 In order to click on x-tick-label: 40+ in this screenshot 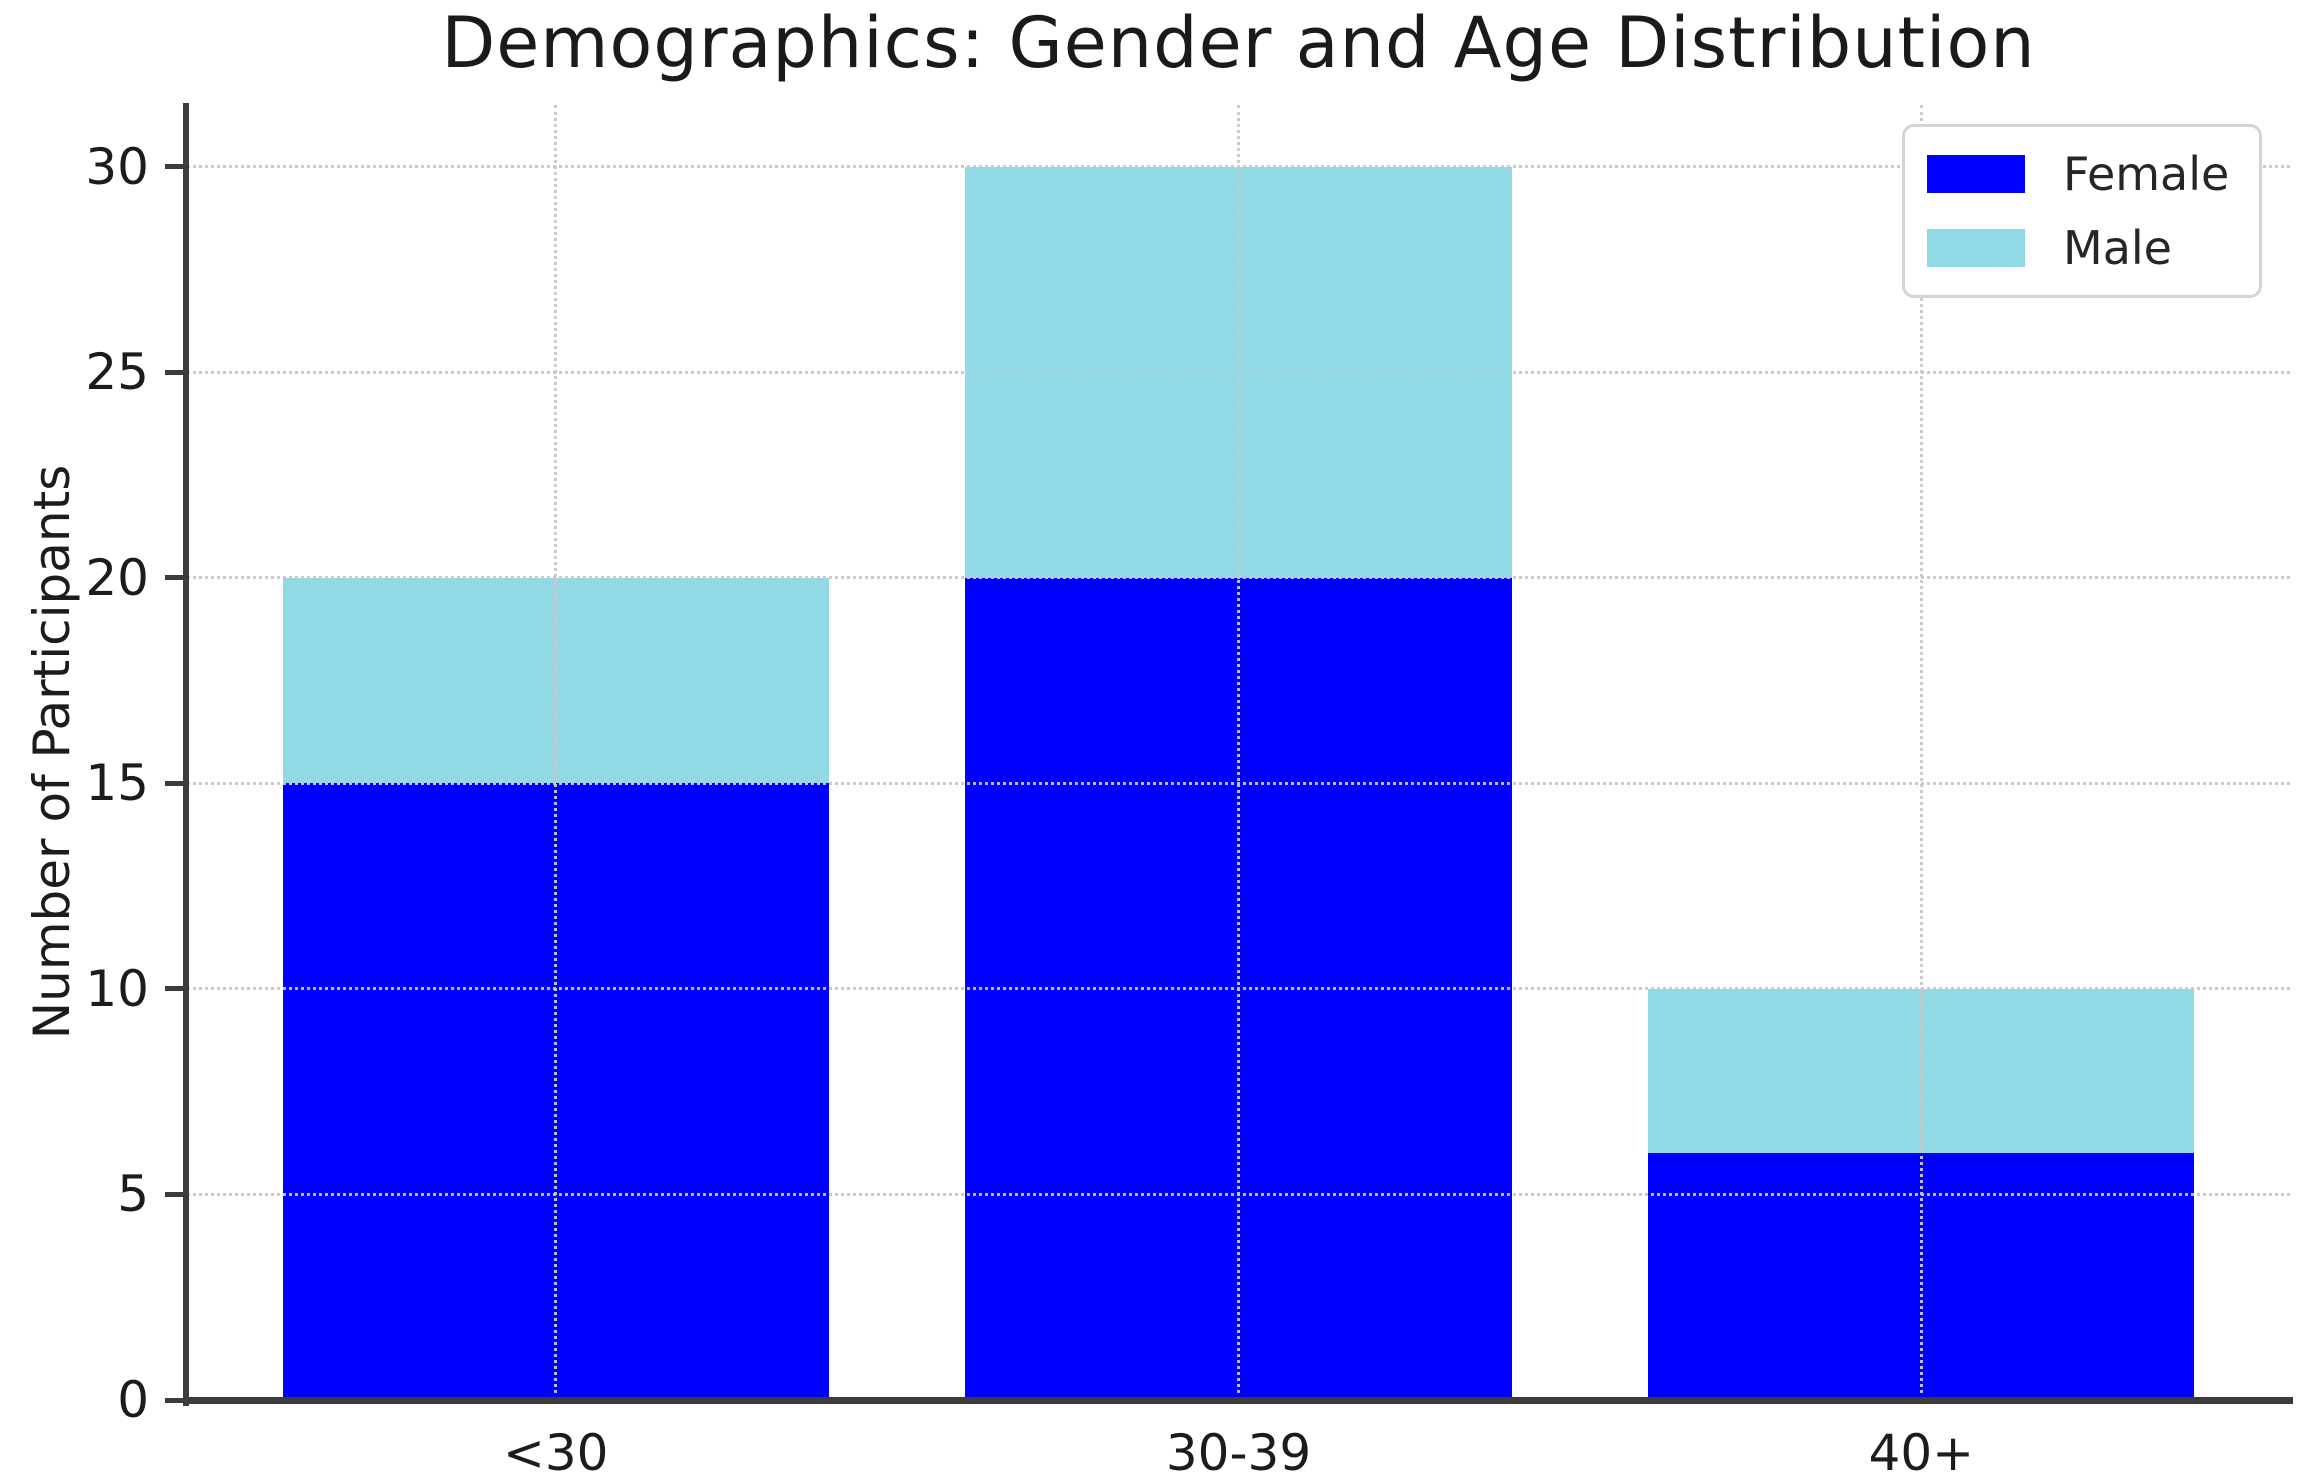, I will do `click(1921, 1453)`.